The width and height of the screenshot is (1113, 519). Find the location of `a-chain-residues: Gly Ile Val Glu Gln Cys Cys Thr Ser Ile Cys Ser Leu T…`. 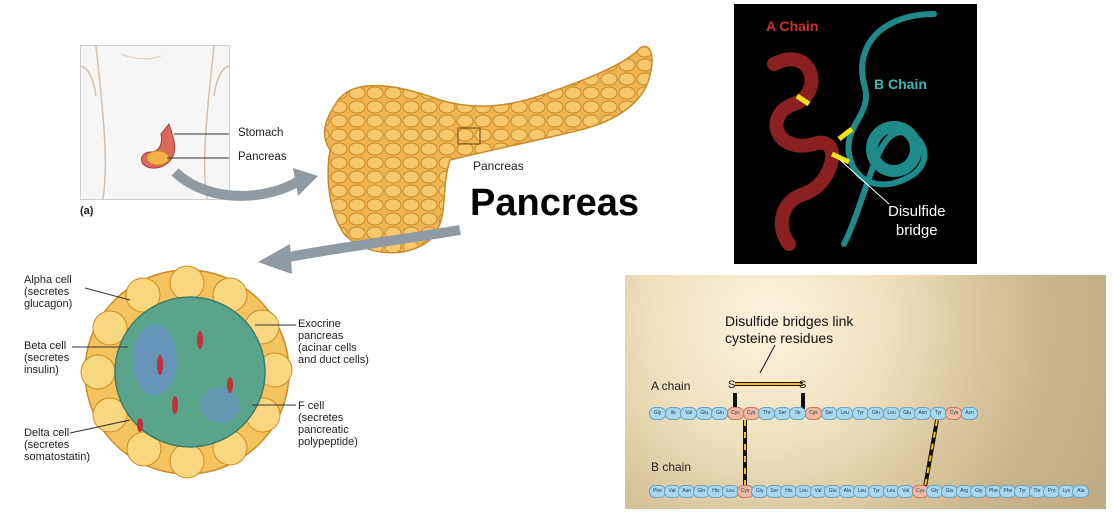

a-chain-residues: Gly Ile Val Glu Gln Cys Cys Thr Ser Ile Cys Ser Leu T… is located at coordinates (877, 414).